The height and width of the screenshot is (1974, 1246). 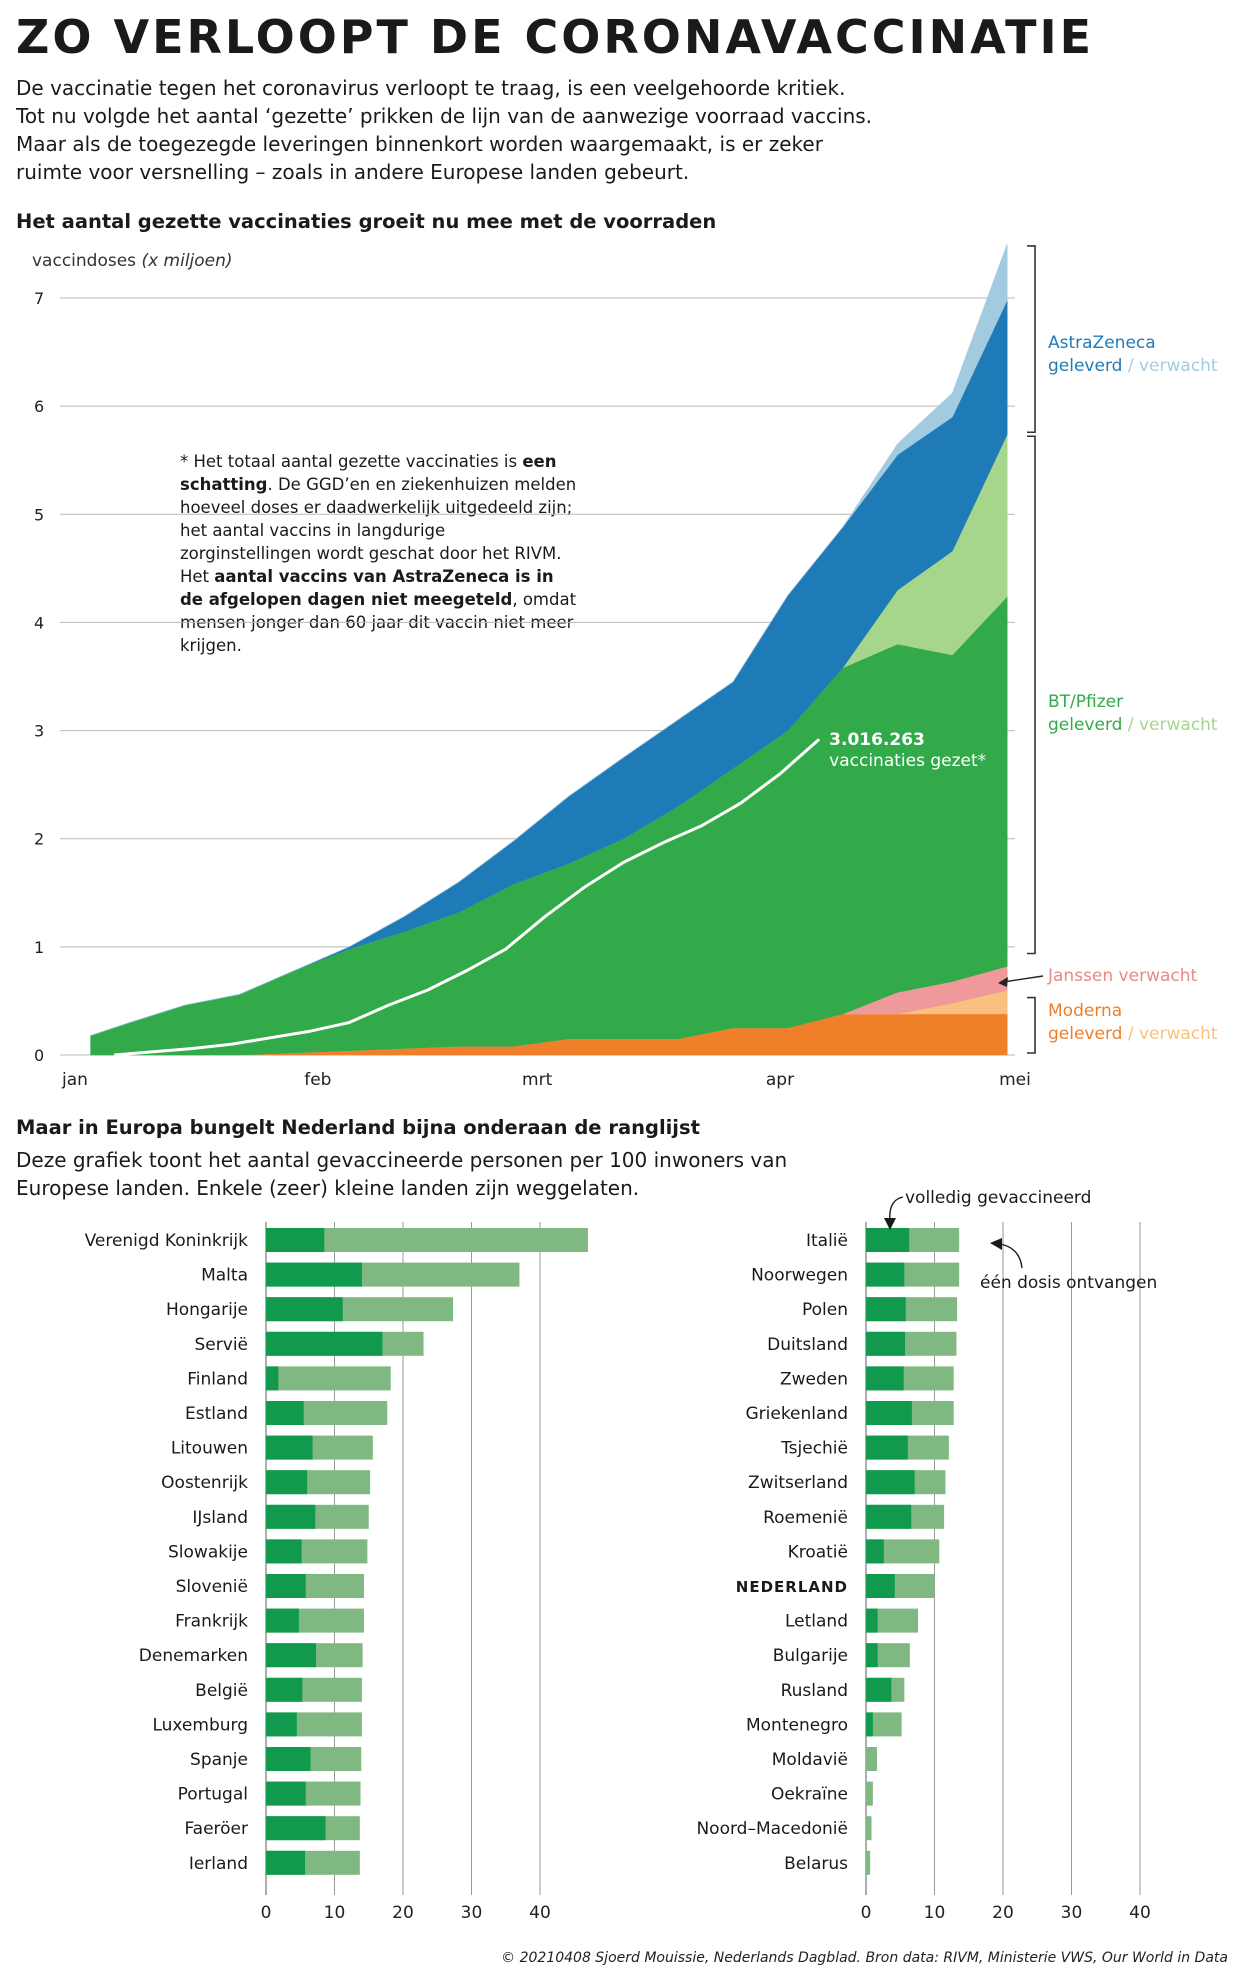 What do you see at coordinates (219, 1760) in the screenshot?
I see `bar-label: Spanje` at bounding box center [219, 1760].